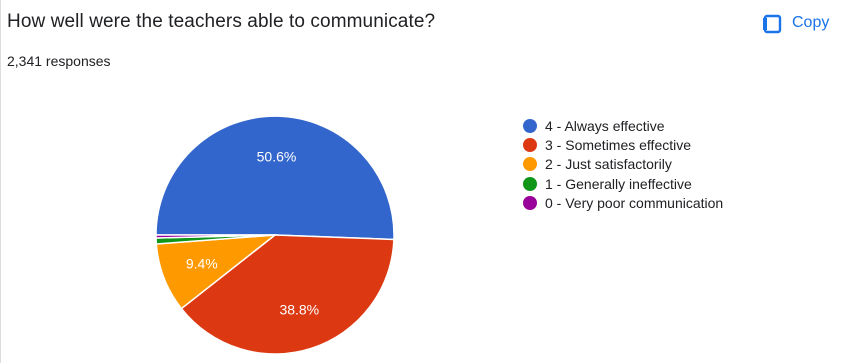 The image size is (851, 363). What do you see at coordinates (811, 22) in the screenshot?
I see `copy-label: Copy` at bounding box center [811, 22].